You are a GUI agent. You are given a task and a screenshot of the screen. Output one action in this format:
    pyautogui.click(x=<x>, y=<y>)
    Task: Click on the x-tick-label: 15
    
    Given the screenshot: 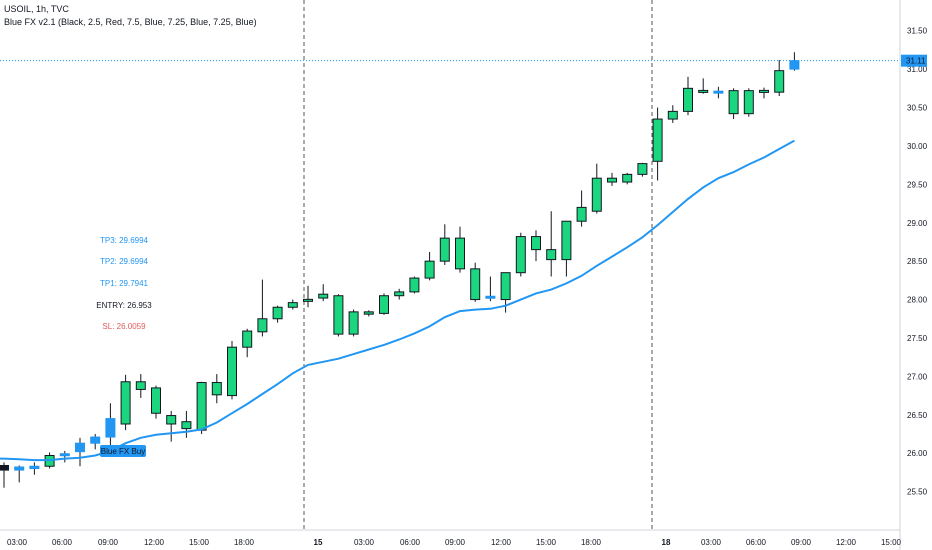 What is the action you would take?
    pyautogui.click(x=318, y=542)
    